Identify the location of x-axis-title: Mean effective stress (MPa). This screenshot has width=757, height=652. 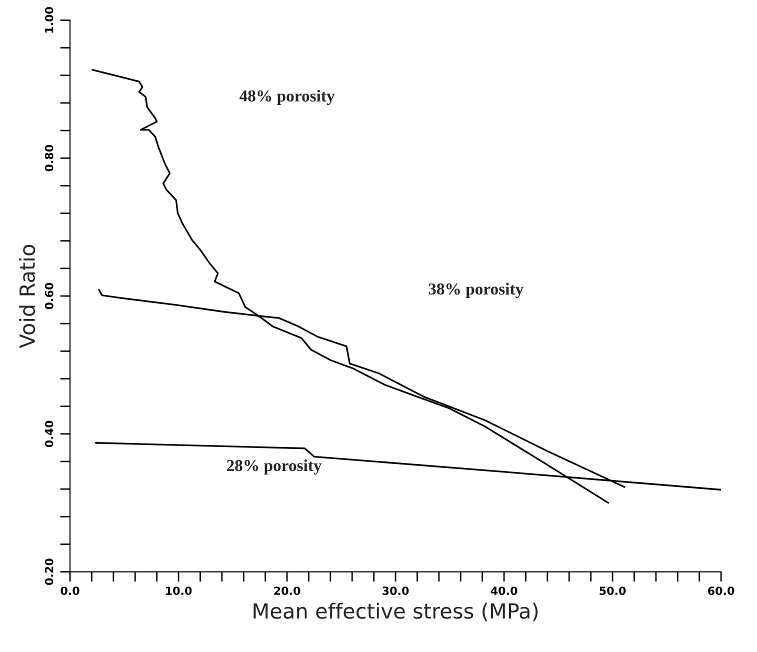
(396, 612).